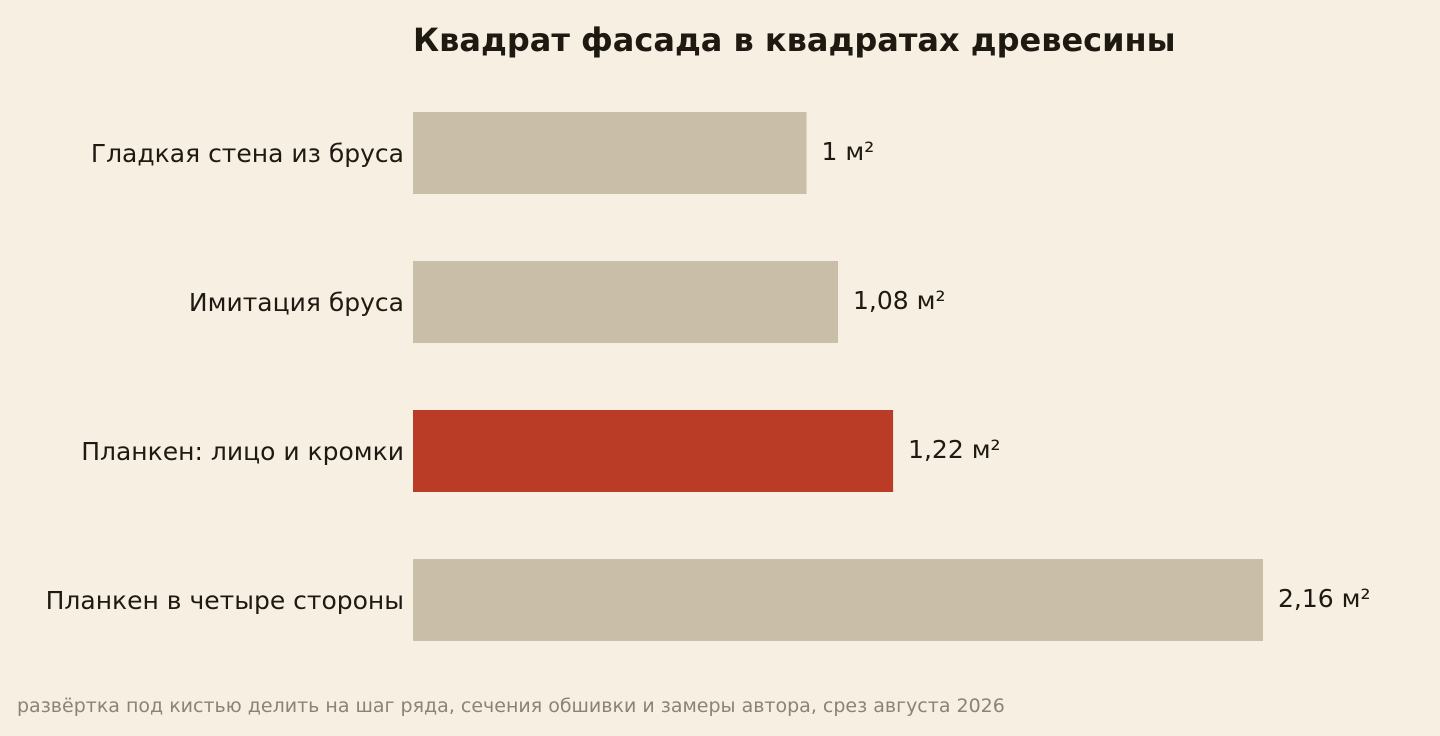  Describe the element at coordinates (296, 302) in the screenshot. I see `category-label: Имитация бруса` at that location.